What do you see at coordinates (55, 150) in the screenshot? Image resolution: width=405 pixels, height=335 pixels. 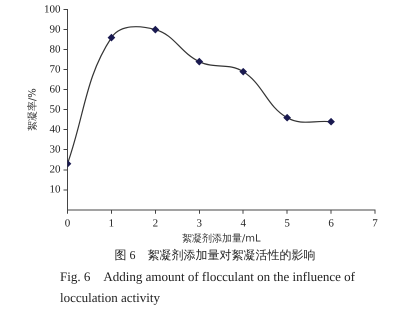 I see `y-tick-label: 30` at bounding box center [55, 150].